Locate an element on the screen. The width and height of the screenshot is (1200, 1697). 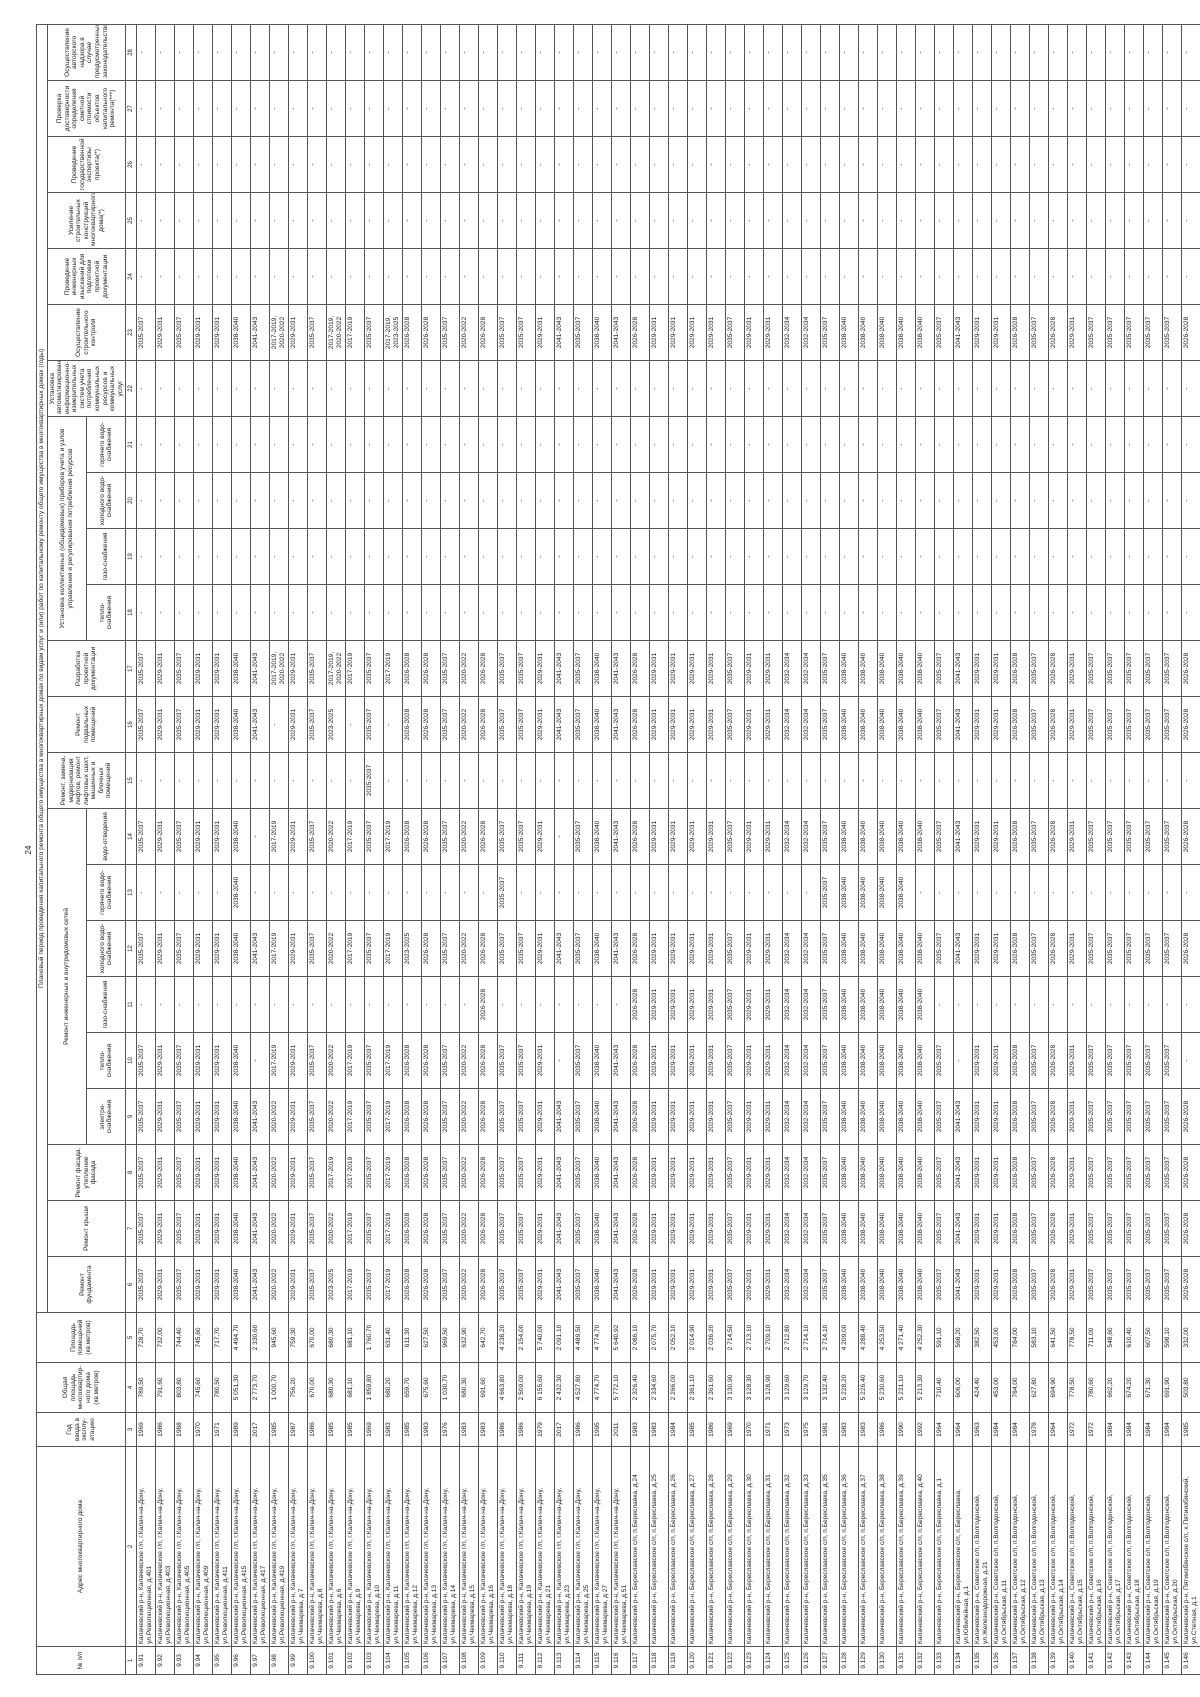
subgroup-header: Ремонт инженерных и внутридомовых сетей is located at coordinates (67, 976).